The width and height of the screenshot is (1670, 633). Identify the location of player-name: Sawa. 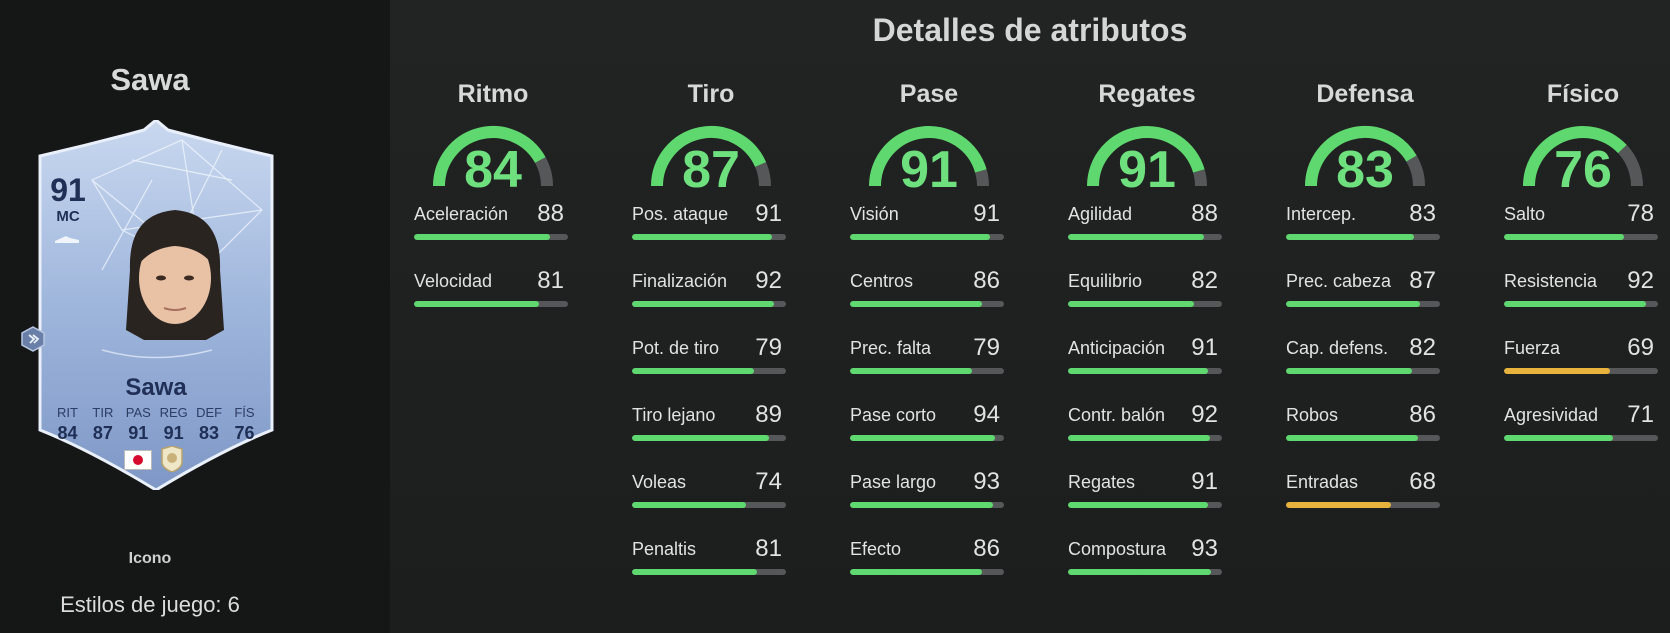
(150, 79).